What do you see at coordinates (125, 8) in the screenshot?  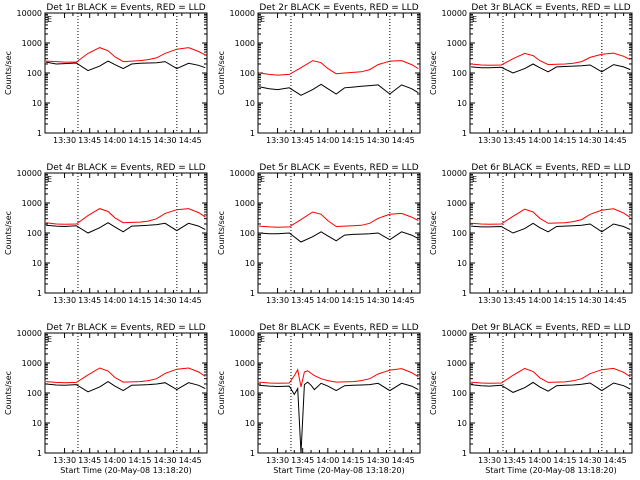 I see `panel-title: Det 1r BLACK = Events, RED = LLD` at bounding box center [125, 8].